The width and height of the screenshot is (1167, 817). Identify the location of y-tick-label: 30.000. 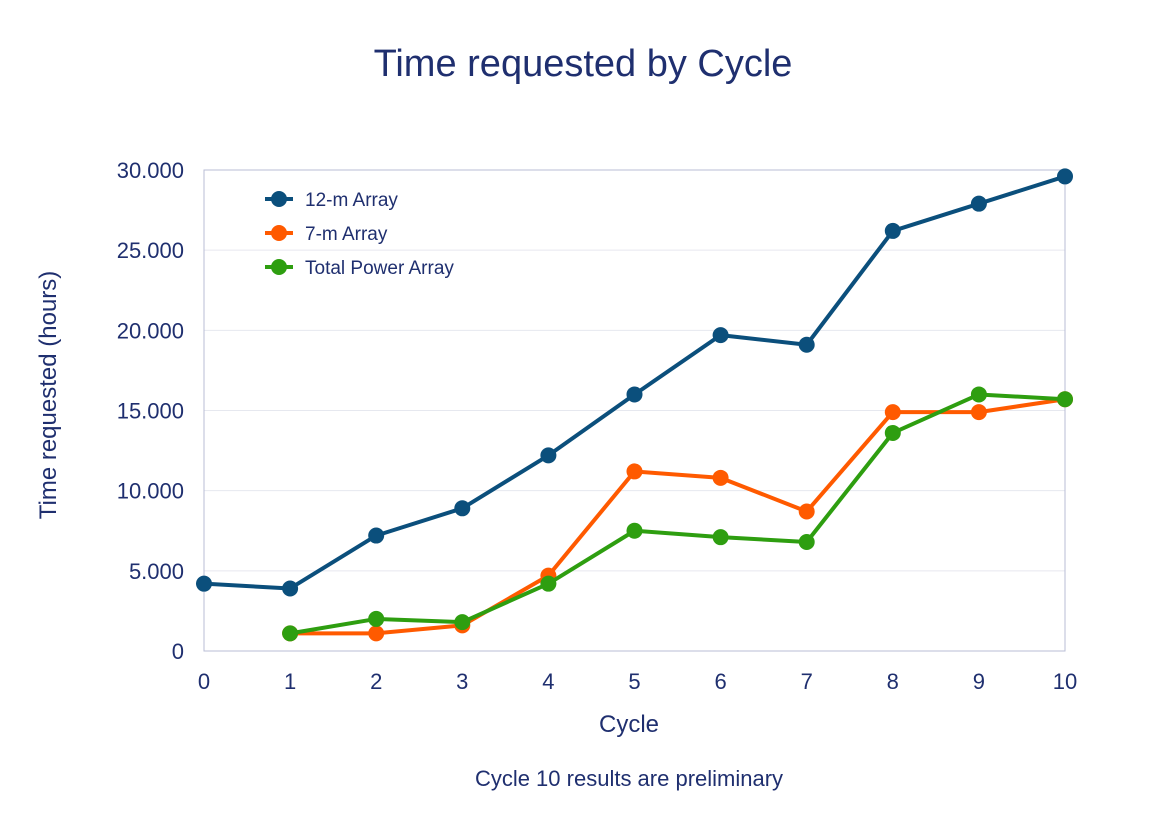
(150, 170).